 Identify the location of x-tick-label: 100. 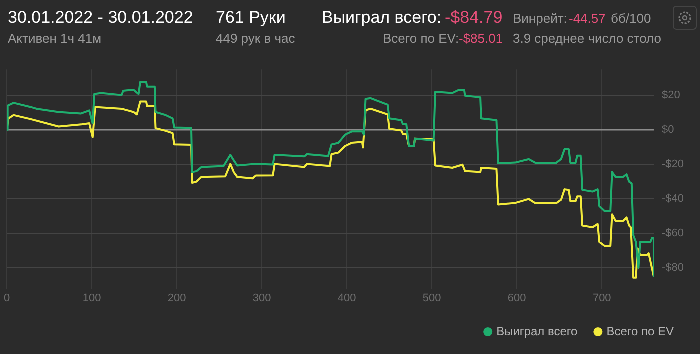
(92, 298).